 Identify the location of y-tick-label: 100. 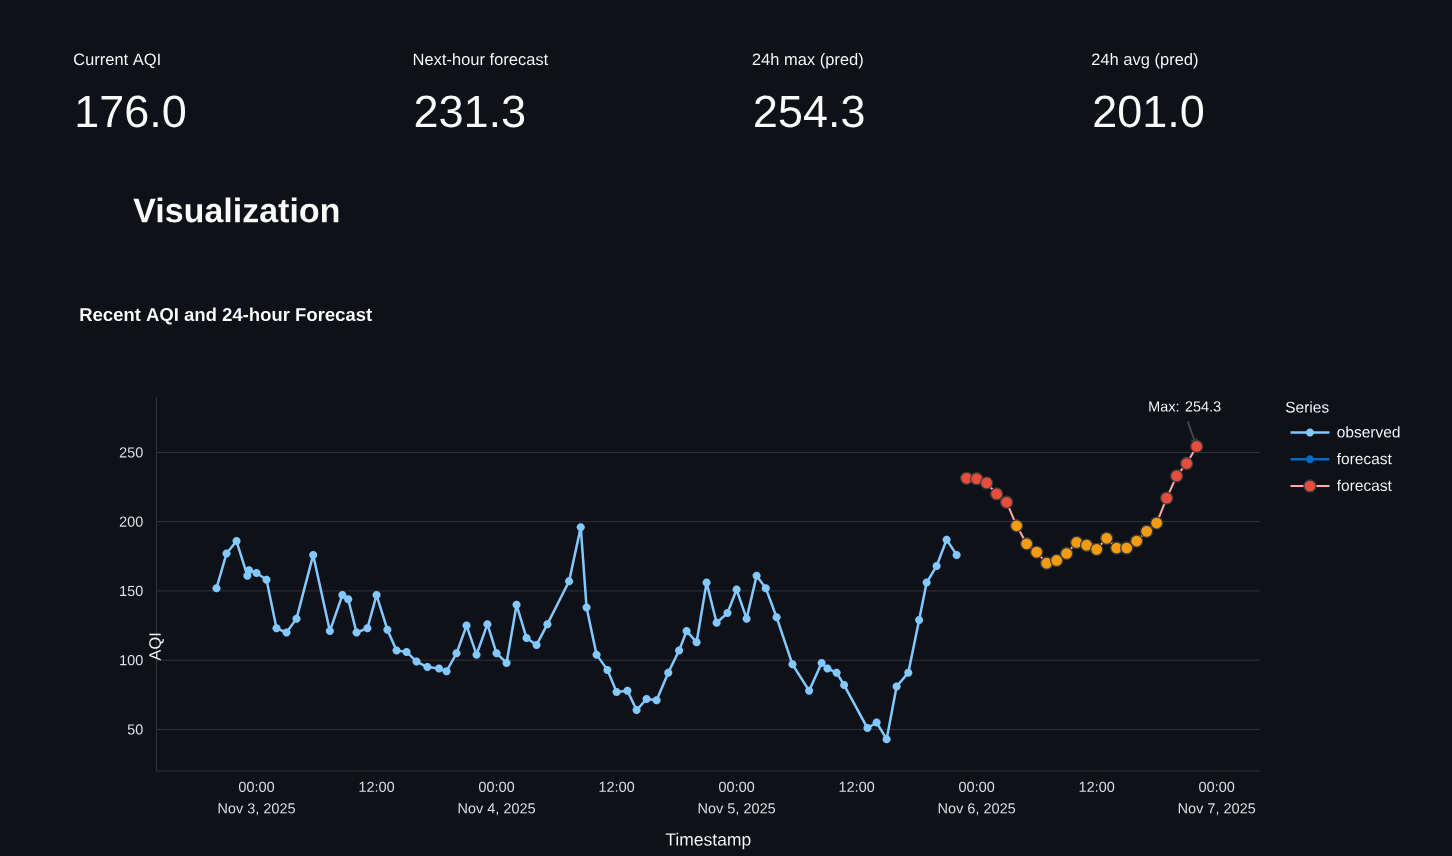
(131, 660).